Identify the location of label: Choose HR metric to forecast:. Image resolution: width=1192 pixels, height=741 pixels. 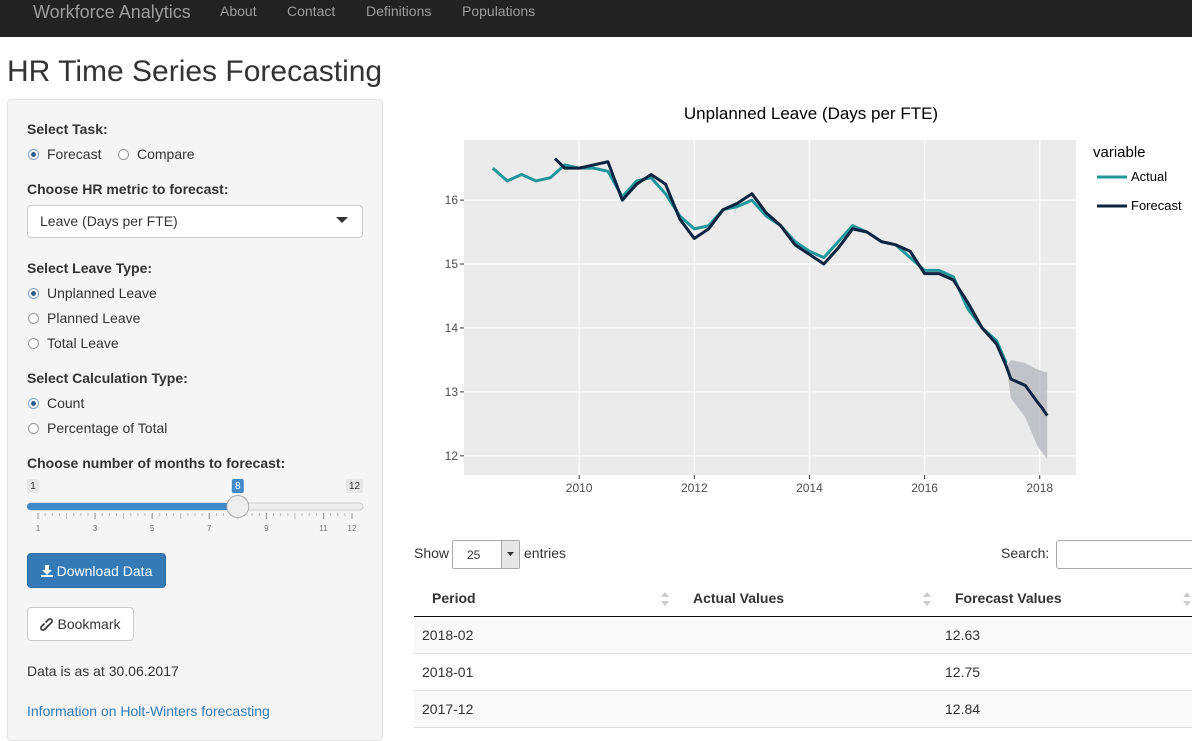
(128, 189).